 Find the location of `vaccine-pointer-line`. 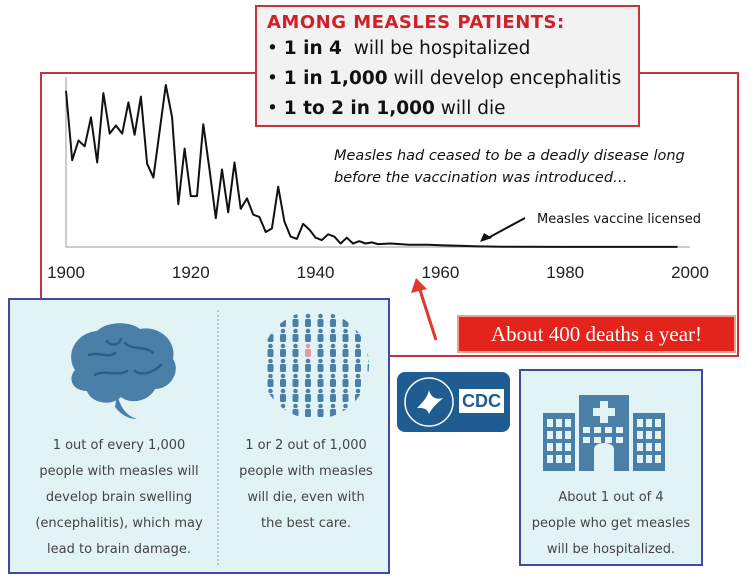

vaccine-pointer-line is located at coordinates (506, 228).